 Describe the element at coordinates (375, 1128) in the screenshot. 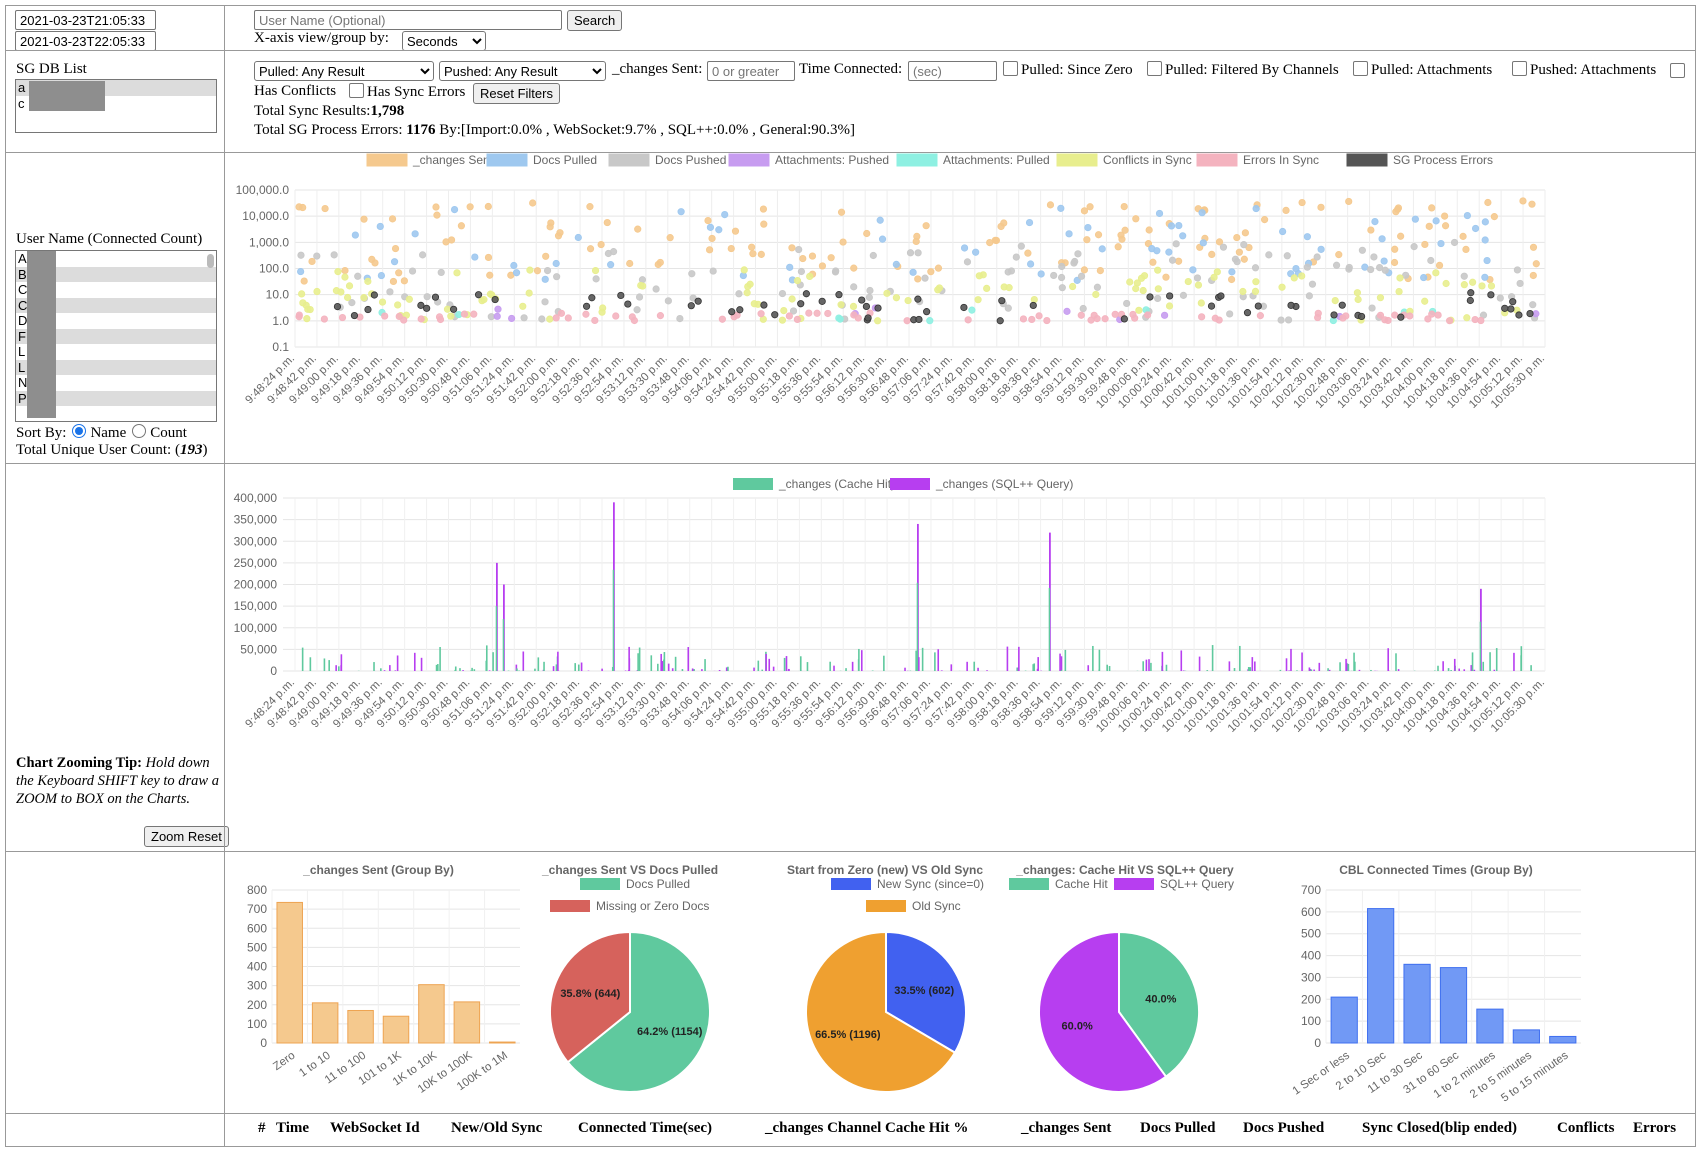

I see `col-websocket-id: WebSocket Id` at that location.